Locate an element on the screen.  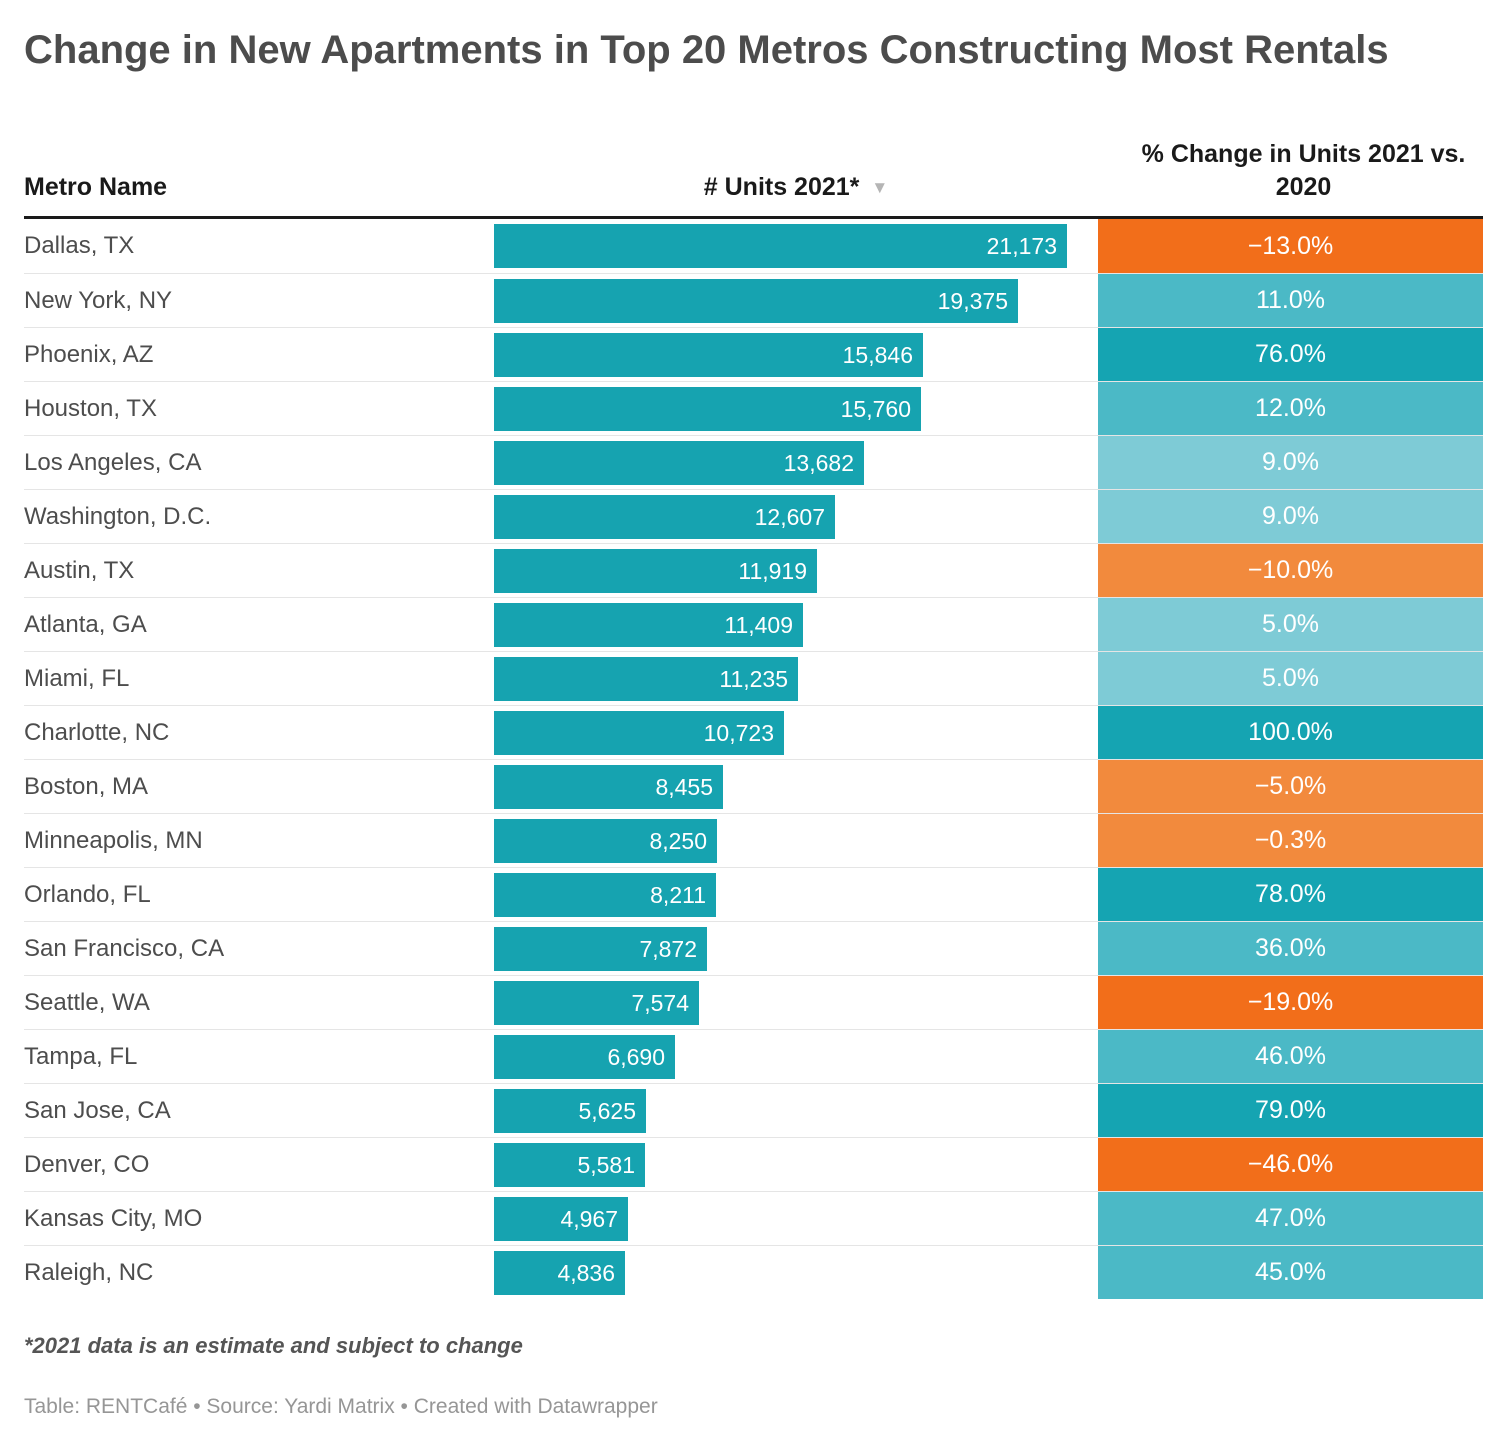
metro-name: Austin, TX is located at coordinates (79, 570).